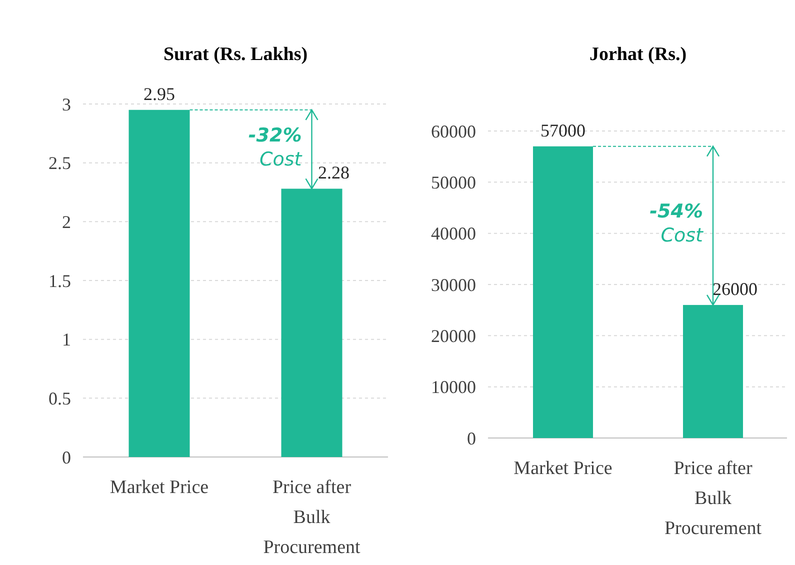 Image resolution: width=795 pixels, height=565 pixels. I want to click on y-tick-label: 30000, so click(453, 284).